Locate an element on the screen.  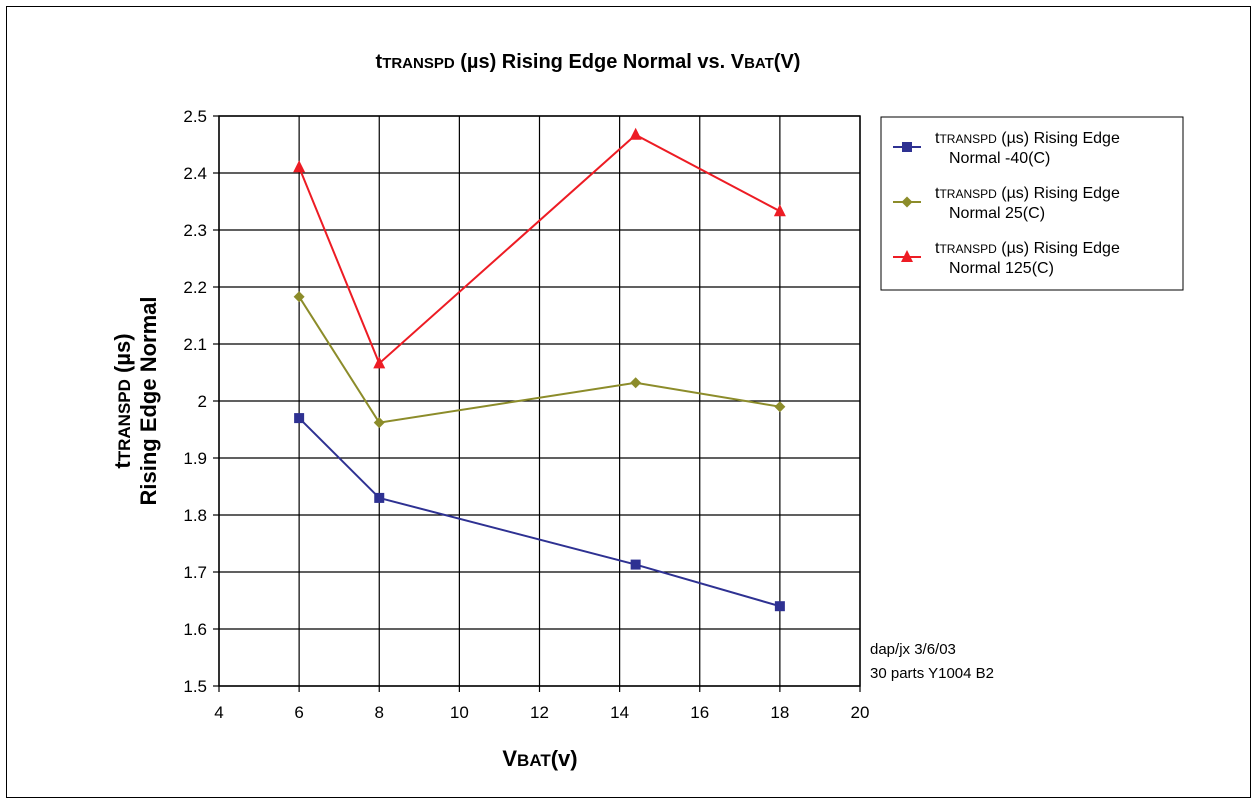
annotation-line2: 30 parts Y1004 B2 is located at coordinates (932, 673).